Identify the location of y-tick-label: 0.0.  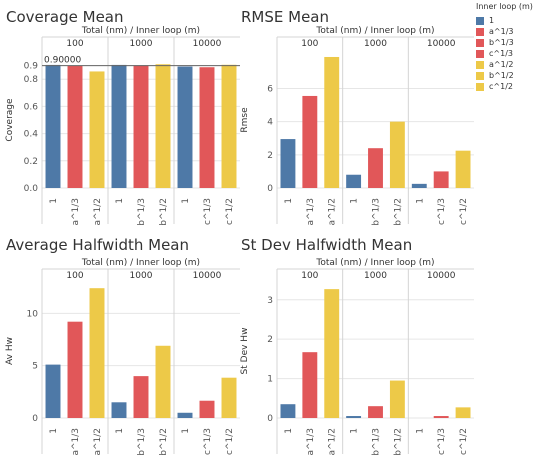
(31, 189).